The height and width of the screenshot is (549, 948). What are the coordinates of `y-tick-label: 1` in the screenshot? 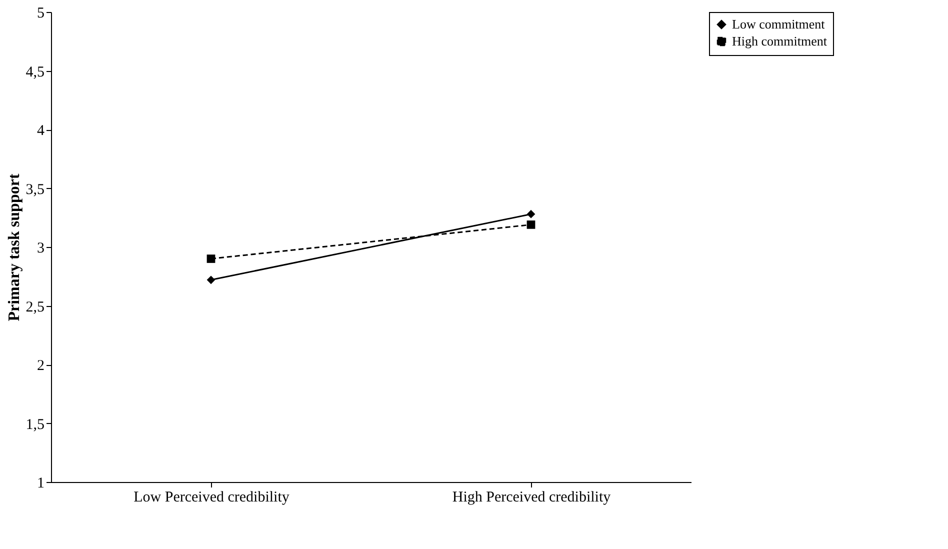 It's located at (40, 484).